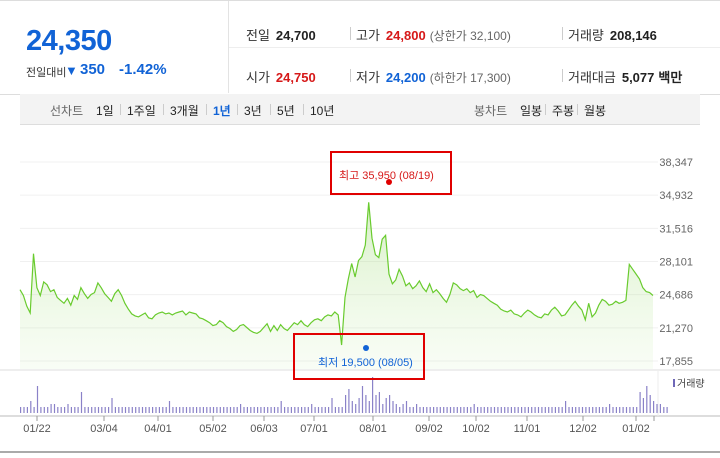 Image resolution: width=720 pixels, height=458 pixels. I want to click on tab-3m: 3개월, so click(184, 111).